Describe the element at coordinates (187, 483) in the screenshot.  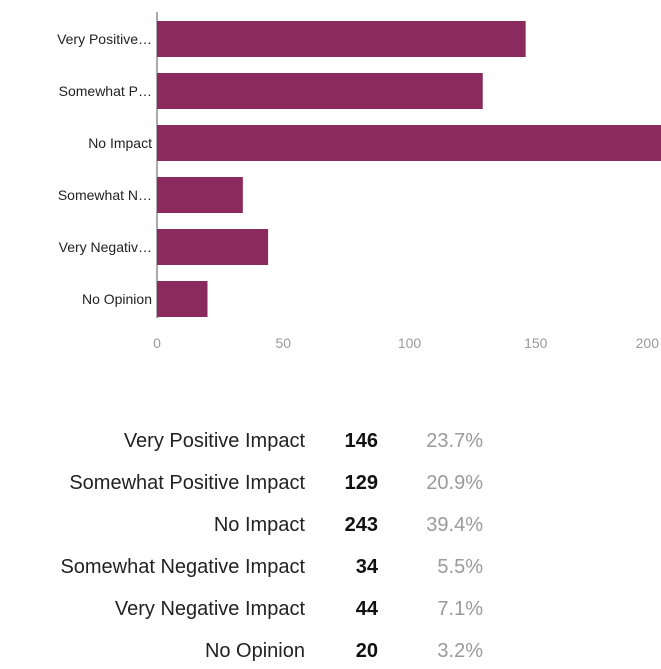
I see `summary-label: Somewhat Positive Impact` at that location.